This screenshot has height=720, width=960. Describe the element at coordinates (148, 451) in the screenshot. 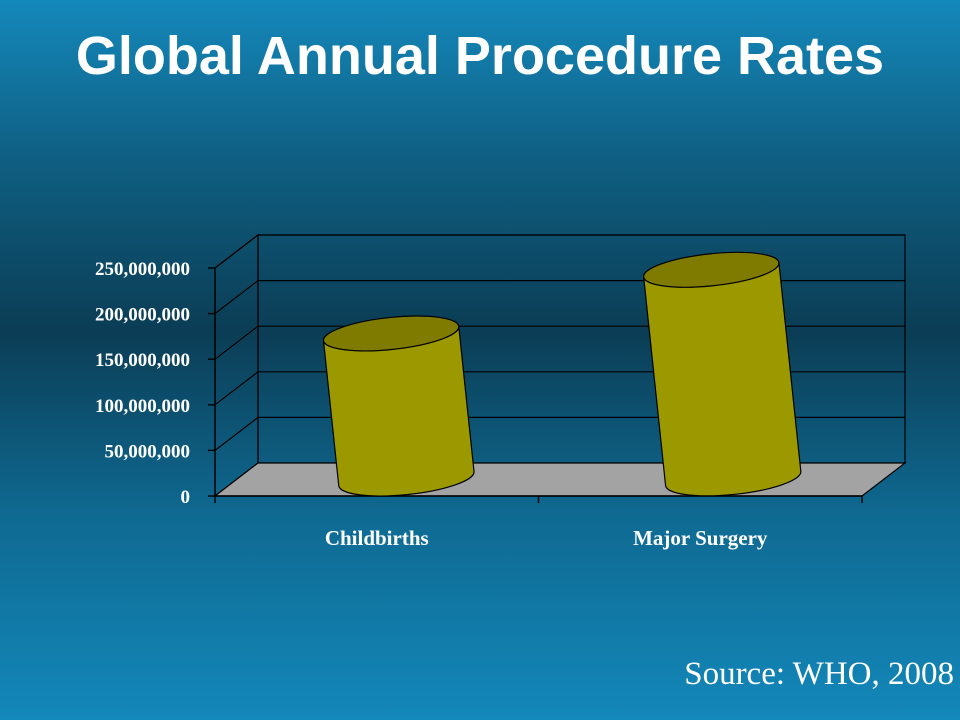

I see `y-tick-label: 50,000,000` at that location.